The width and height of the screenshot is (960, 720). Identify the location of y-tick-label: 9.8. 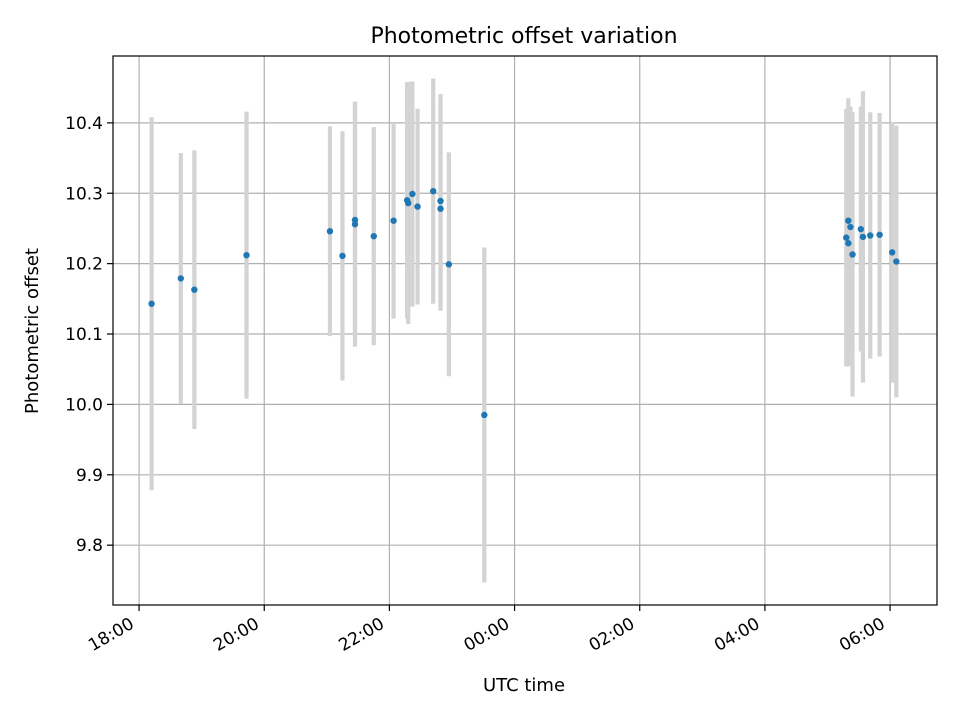
(89, 546).